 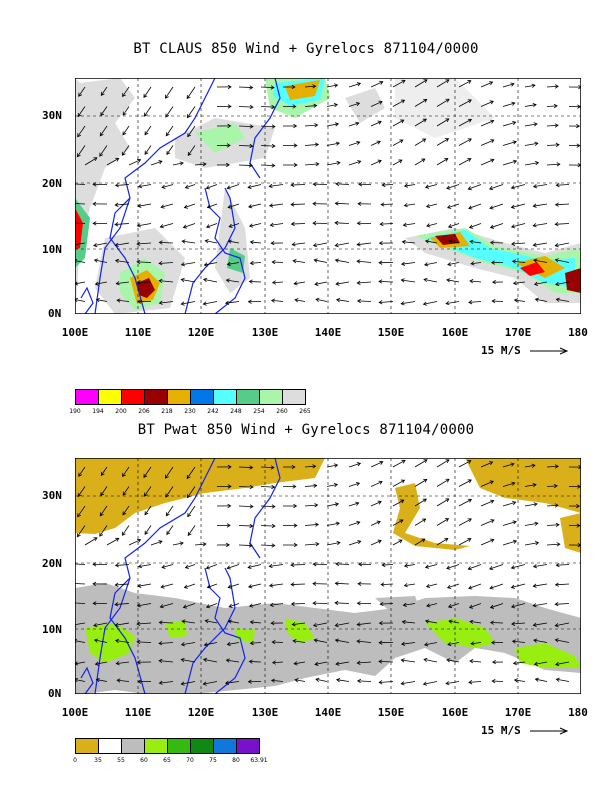 I want to click on bottom-lat-label-10n: 10N, so click(x=52, y=629).